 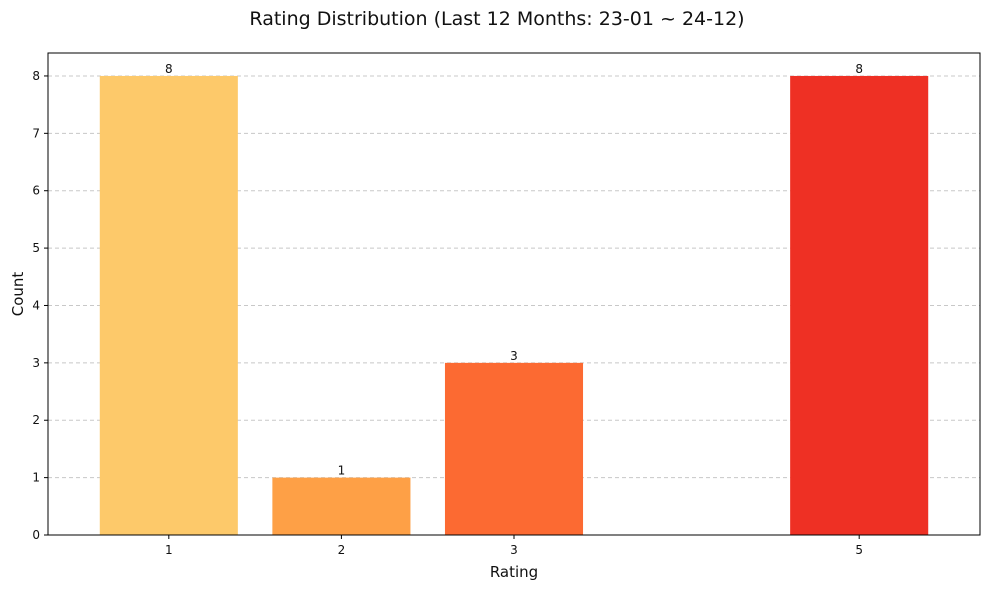 I want to click on y-tick-label: 5, so click(x=36, y=248).